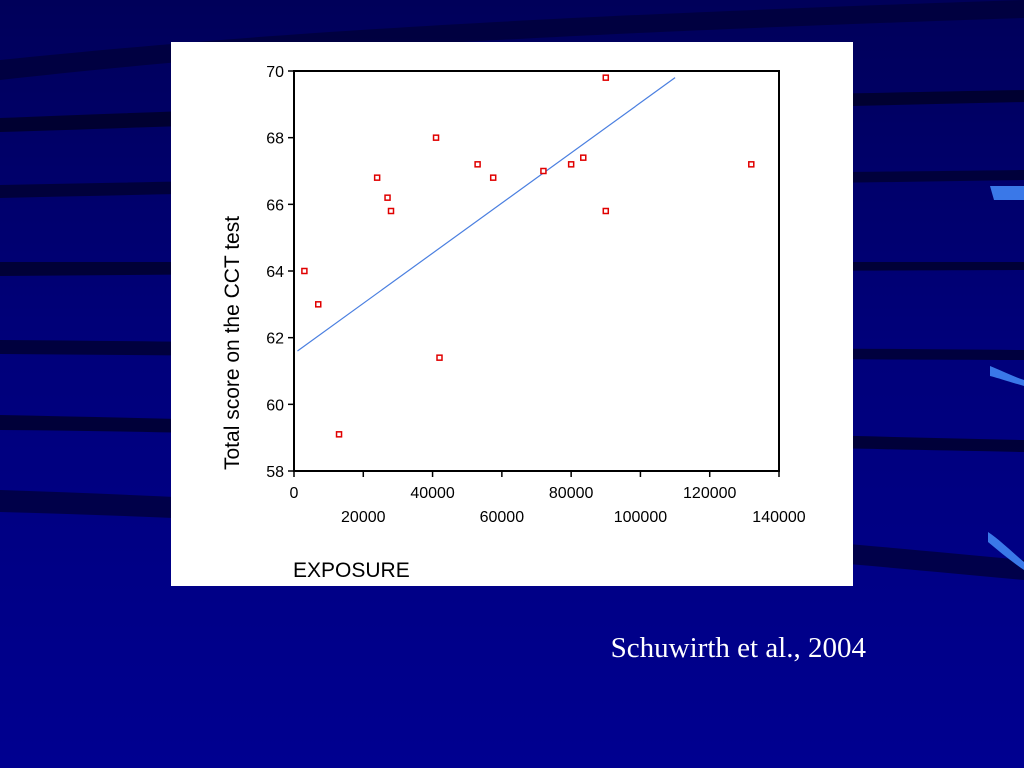  What do you see at coordinates (363, 517) in the screenshot?
I see `x-tick-label: 20000` at bounding box center [363, 517].